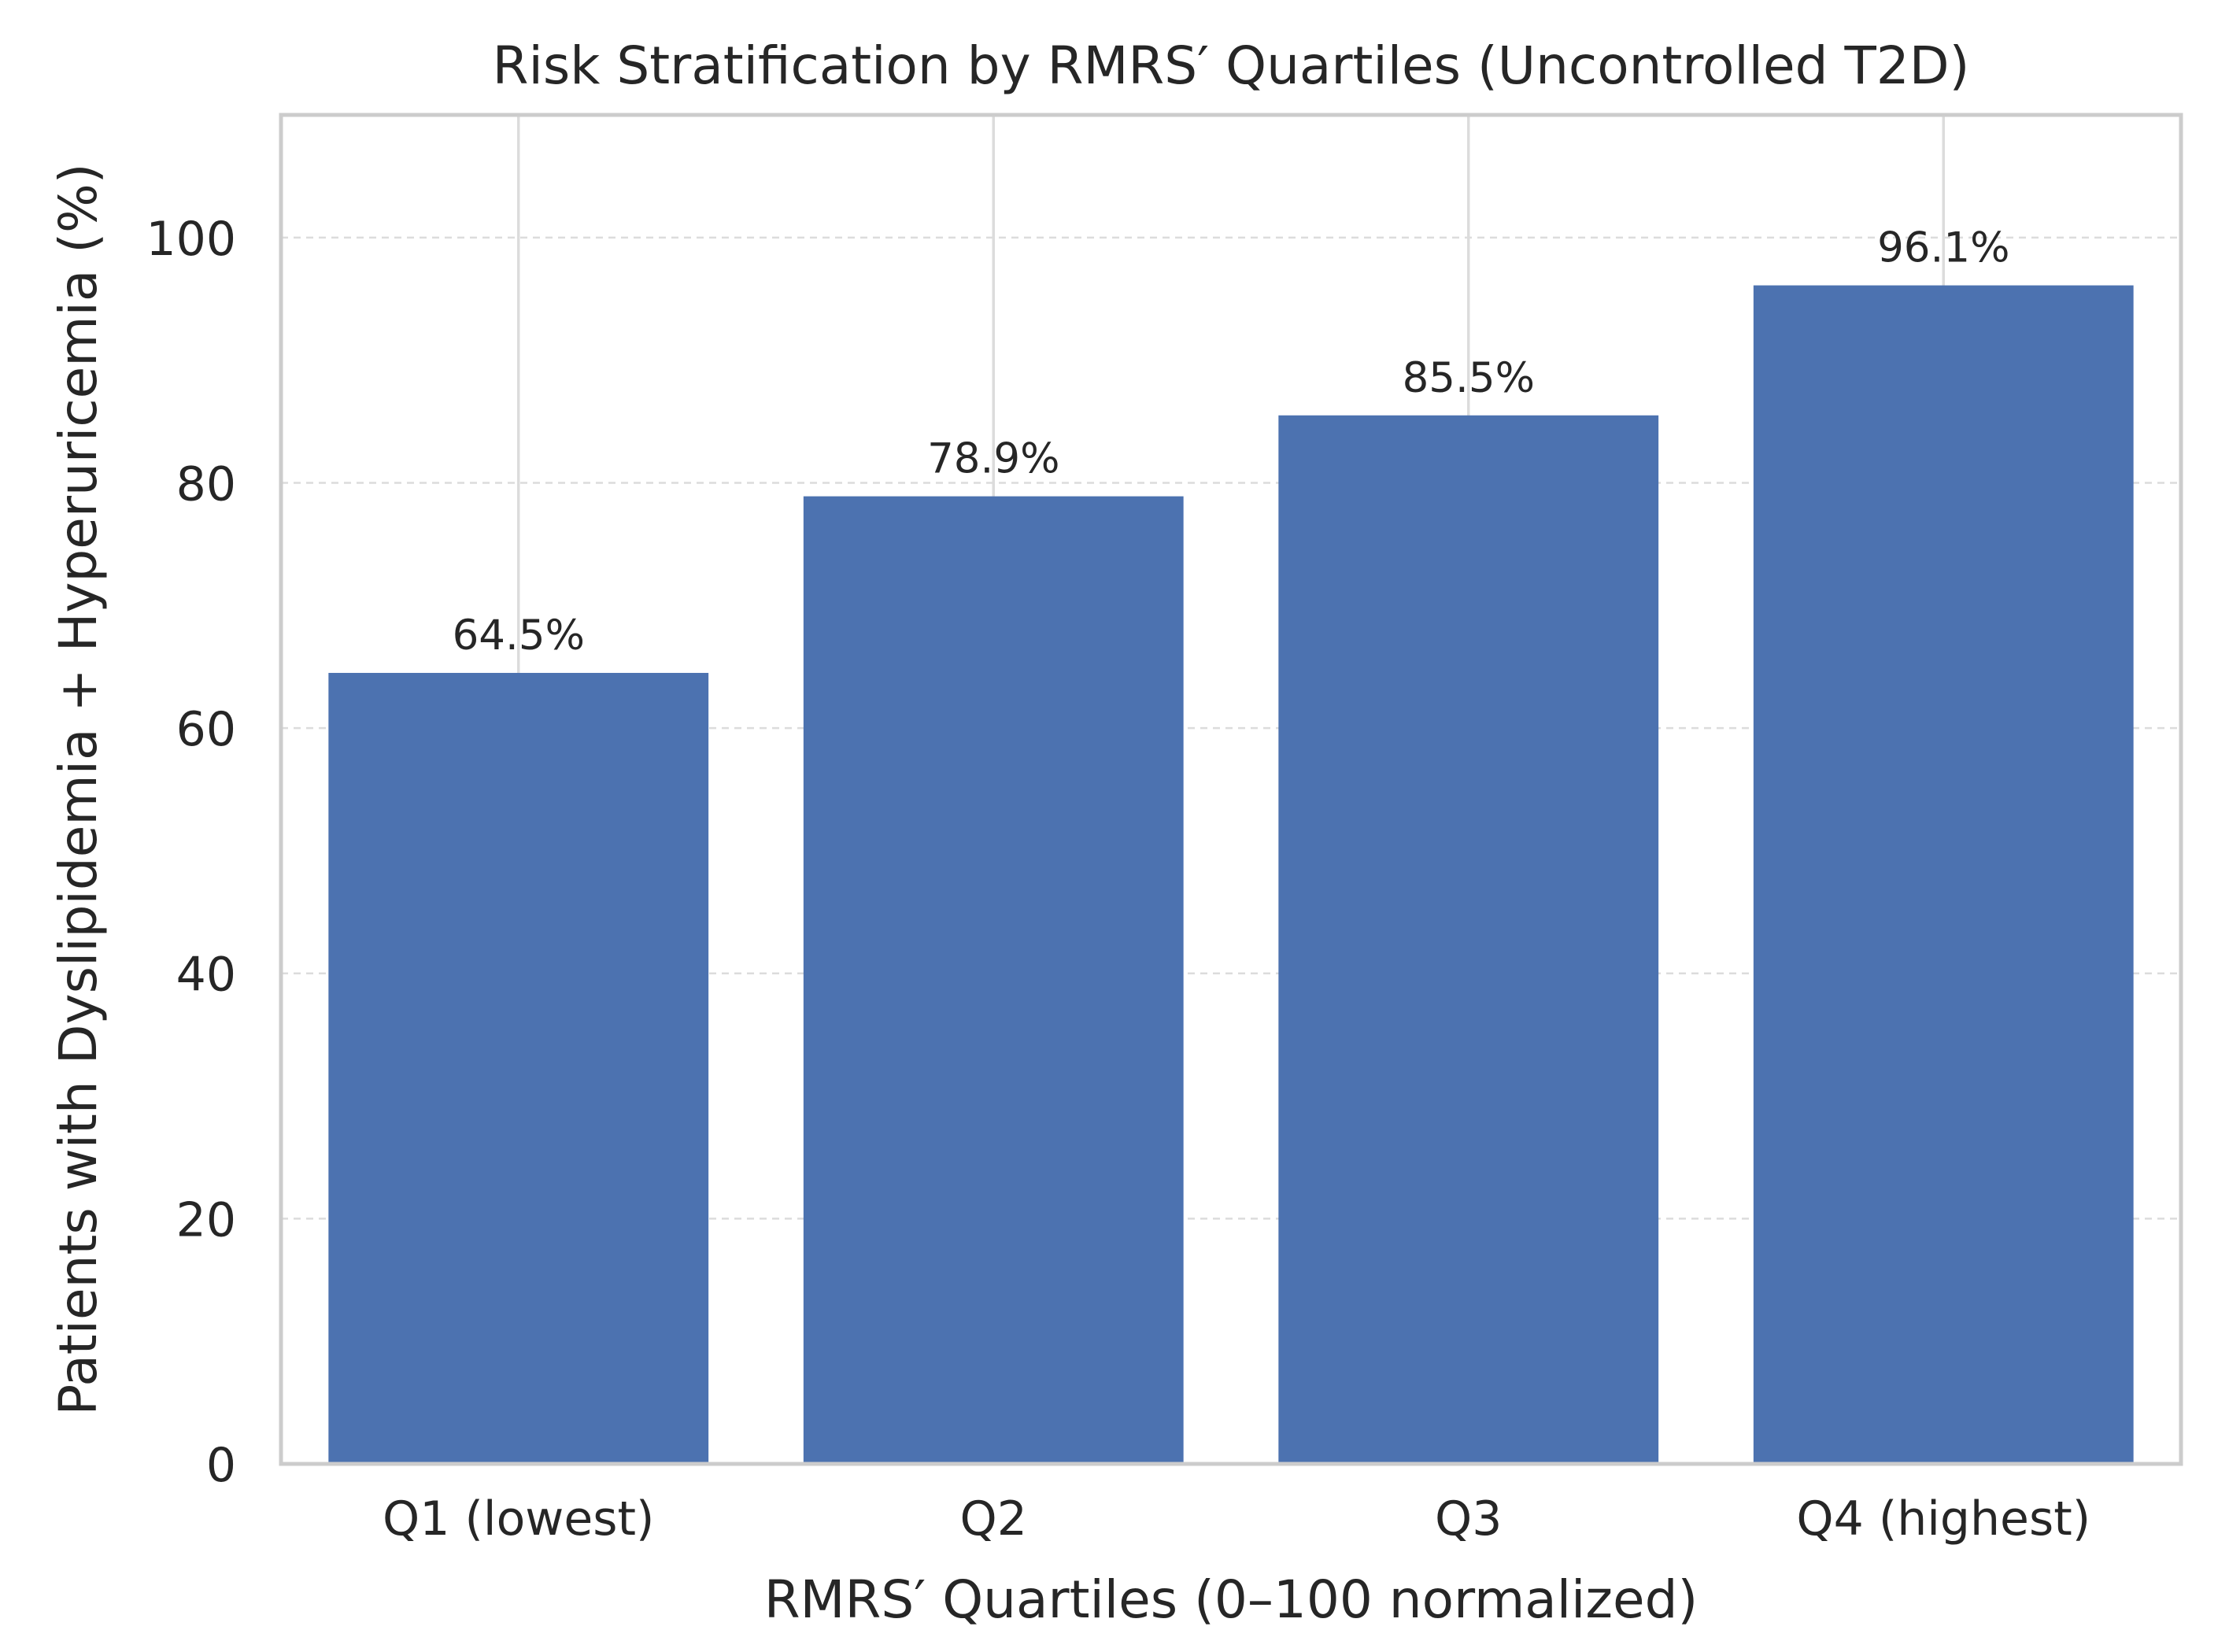  What do you see at coordinates (1469, 378) in the screenshot?
I see `data-label-3: 85.5%` at bounding box center [1469, 378].